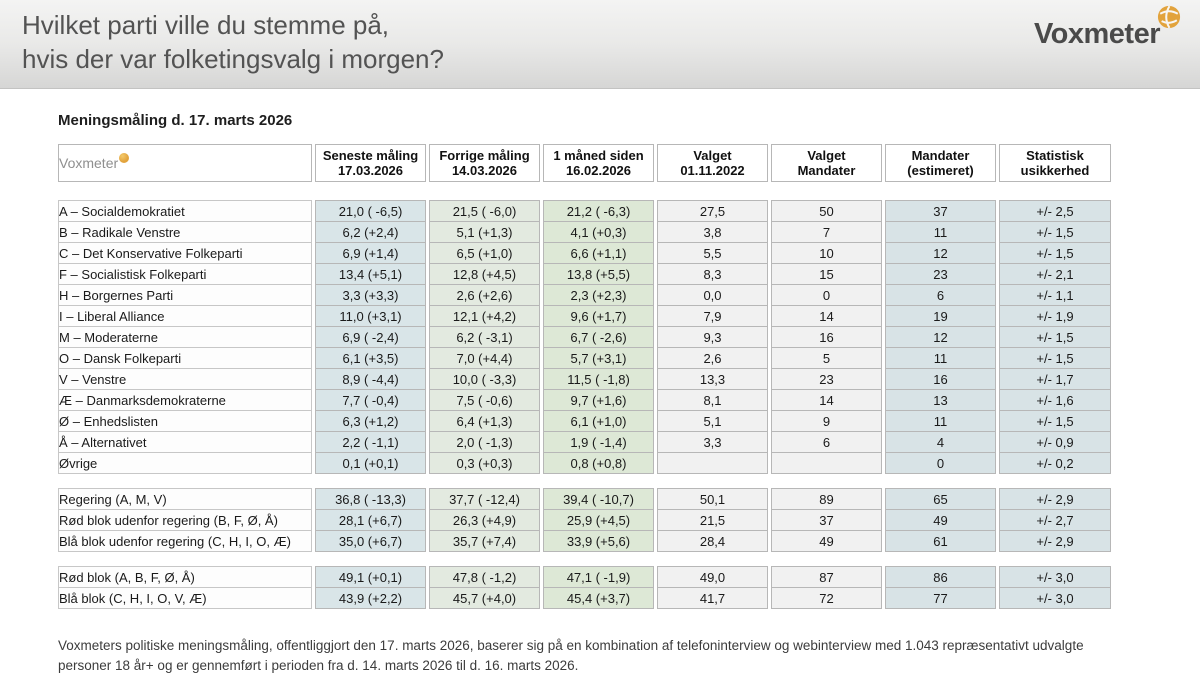  Describe the element at coordinates (712, 499) in the screenshot. I see `cell: 50,1` at that location.